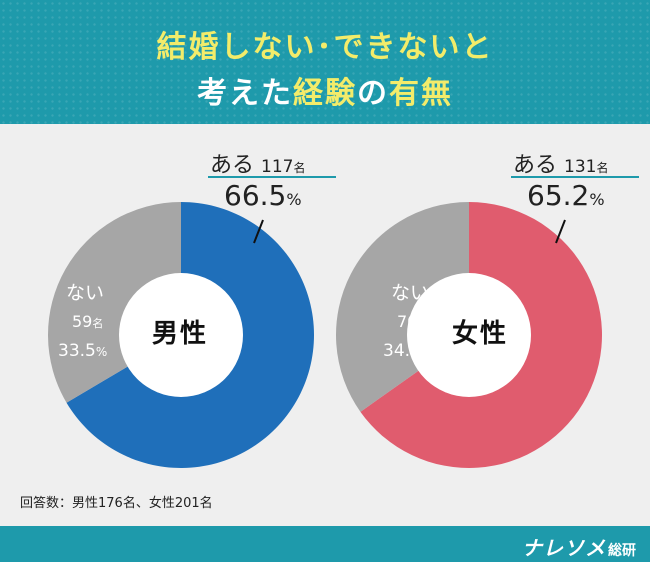  Describe the element at coordinates (622, 551) in the screenshot. I see `brand-suffix: 総研` at that location.